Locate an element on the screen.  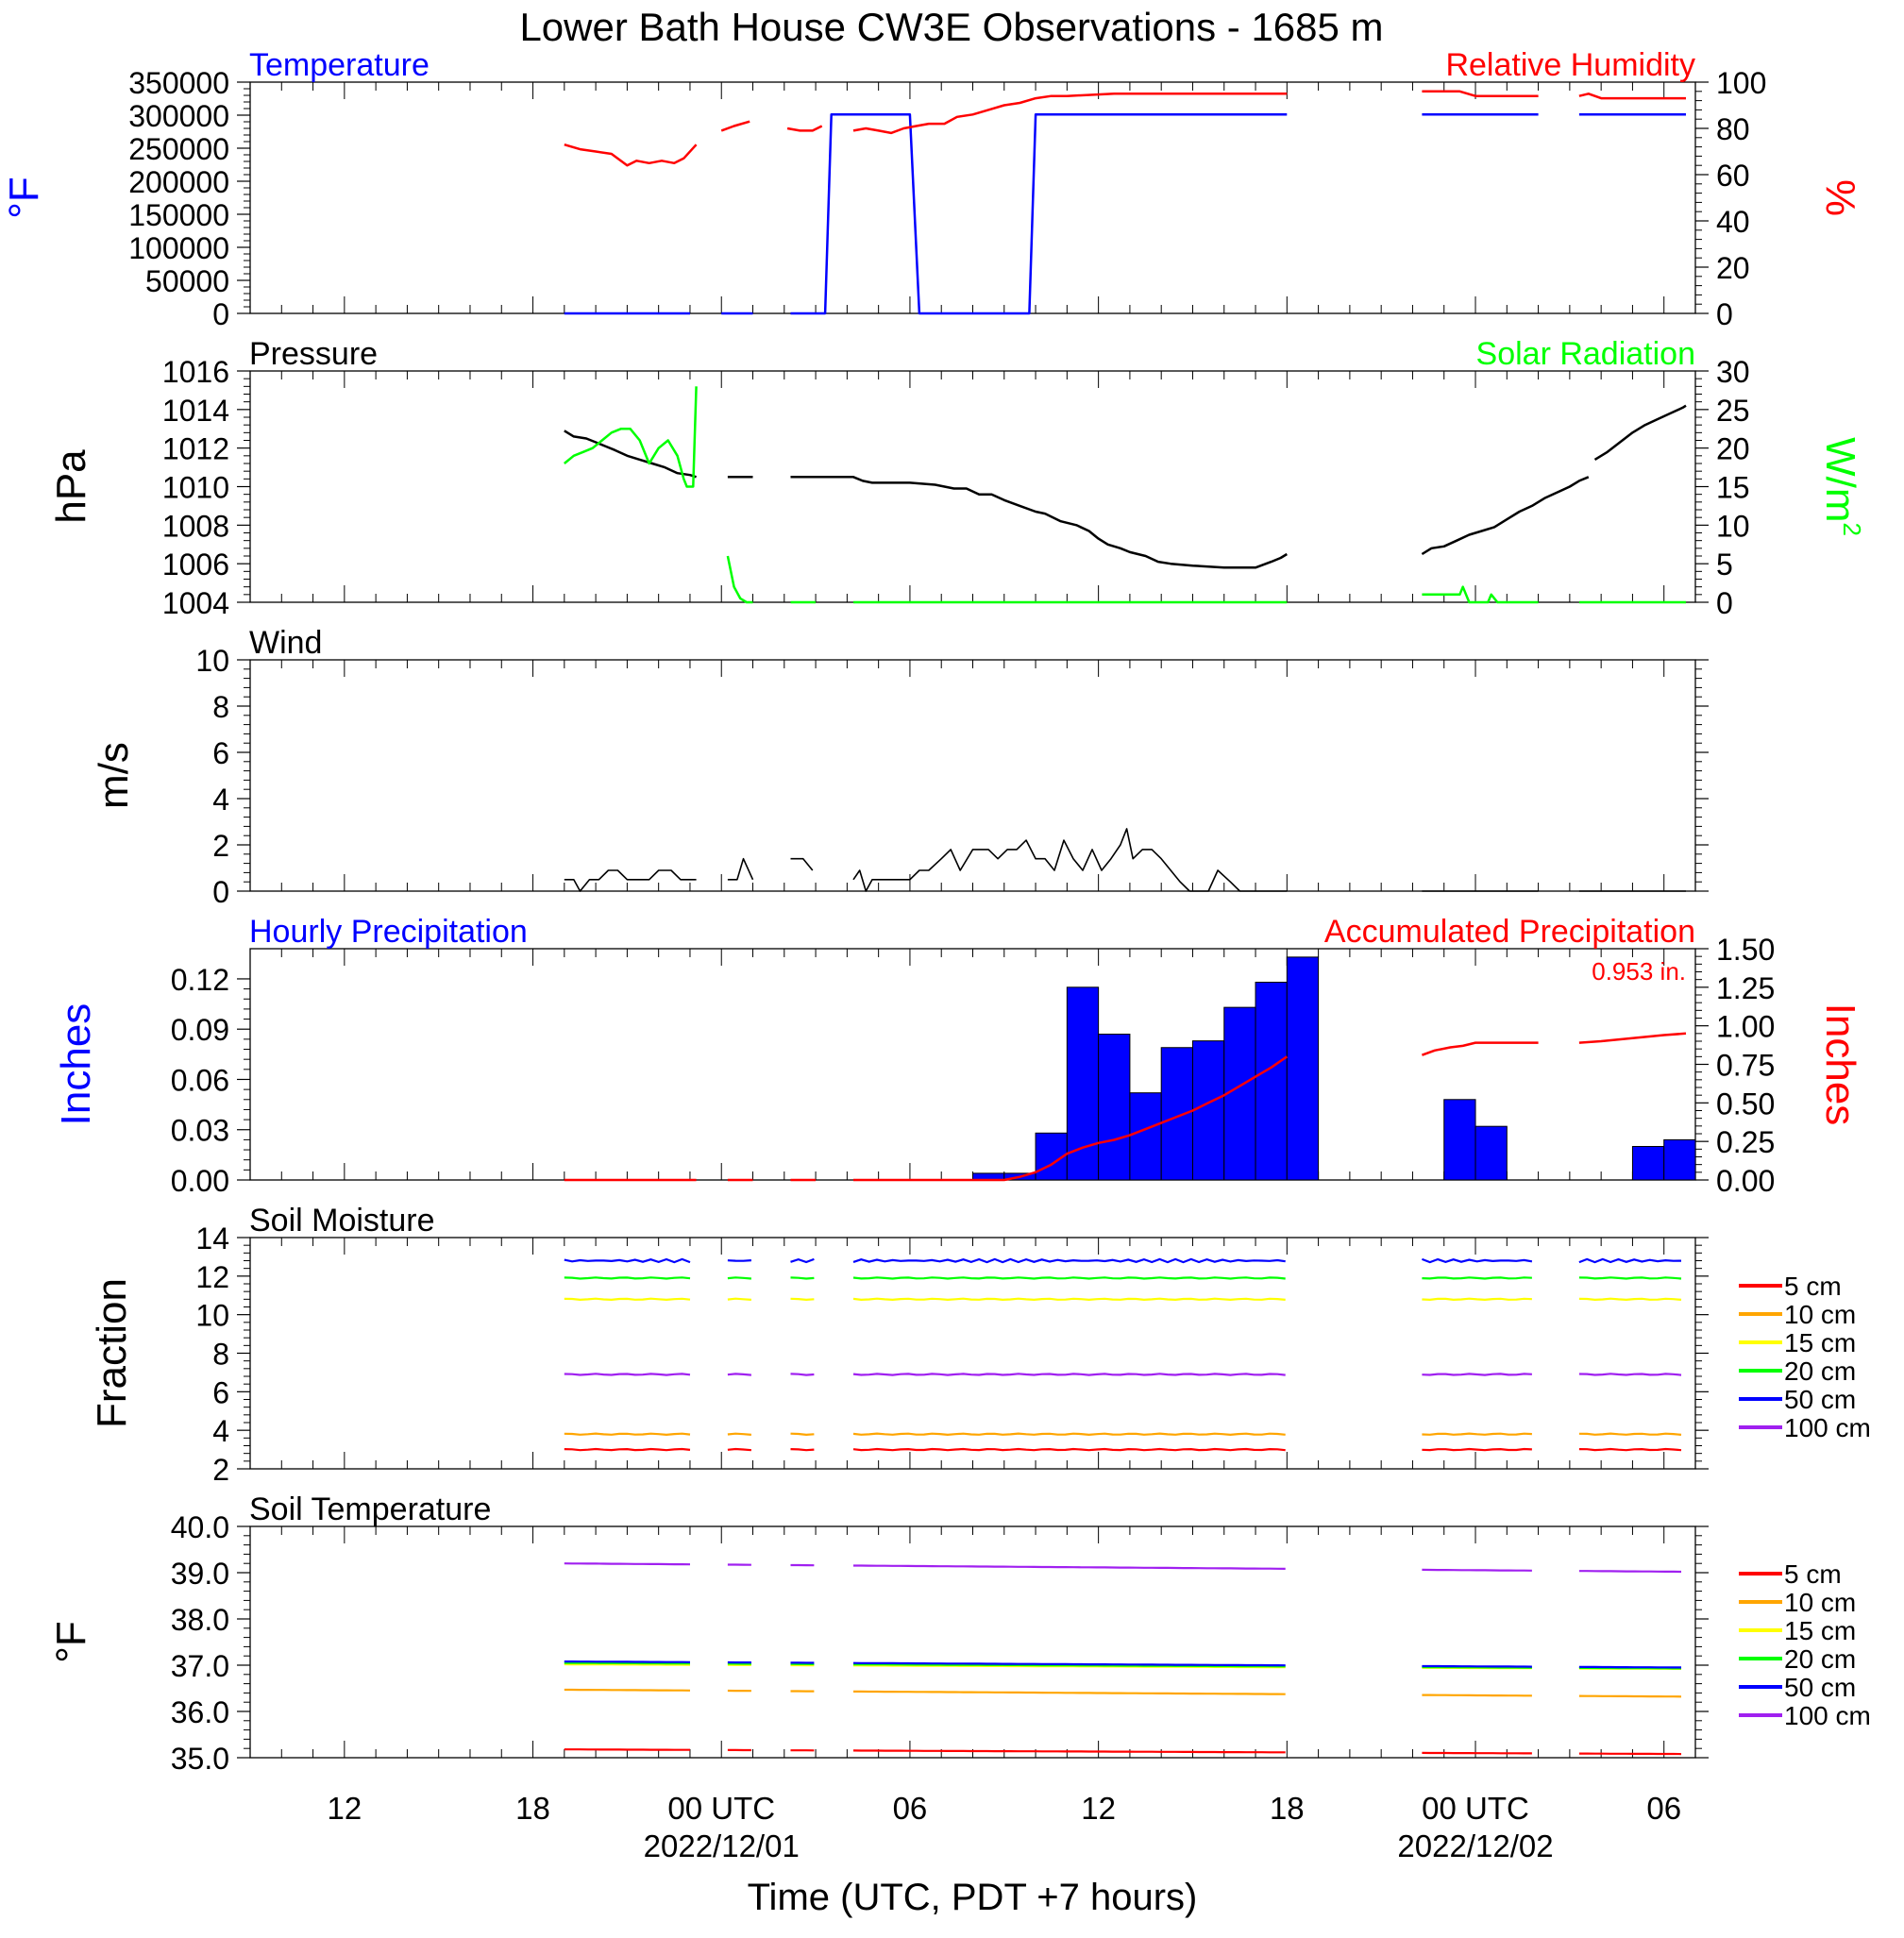
legend-label: 10 cm is located at coordinates (1820, 1314).